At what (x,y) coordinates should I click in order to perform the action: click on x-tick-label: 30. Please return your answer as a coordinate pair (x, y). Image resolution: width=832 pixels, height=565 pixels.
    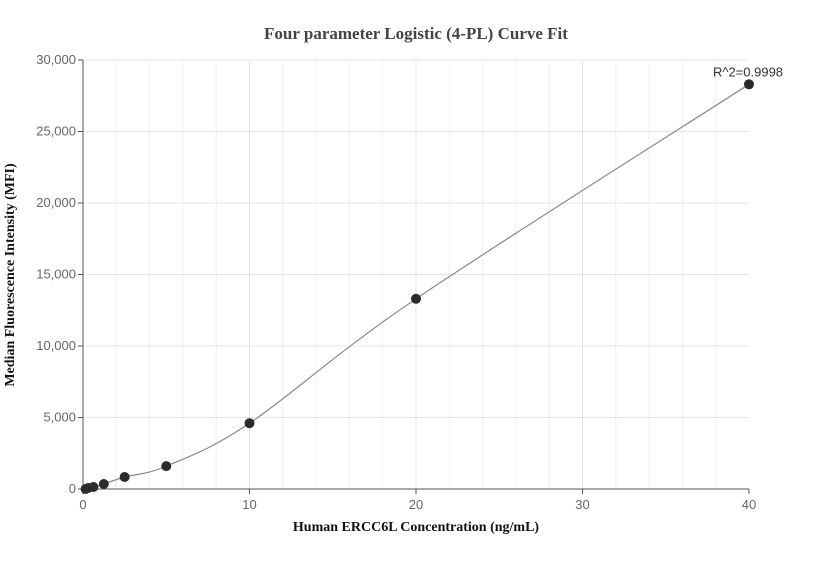
    Looking at the image, I should click on (582, 504).